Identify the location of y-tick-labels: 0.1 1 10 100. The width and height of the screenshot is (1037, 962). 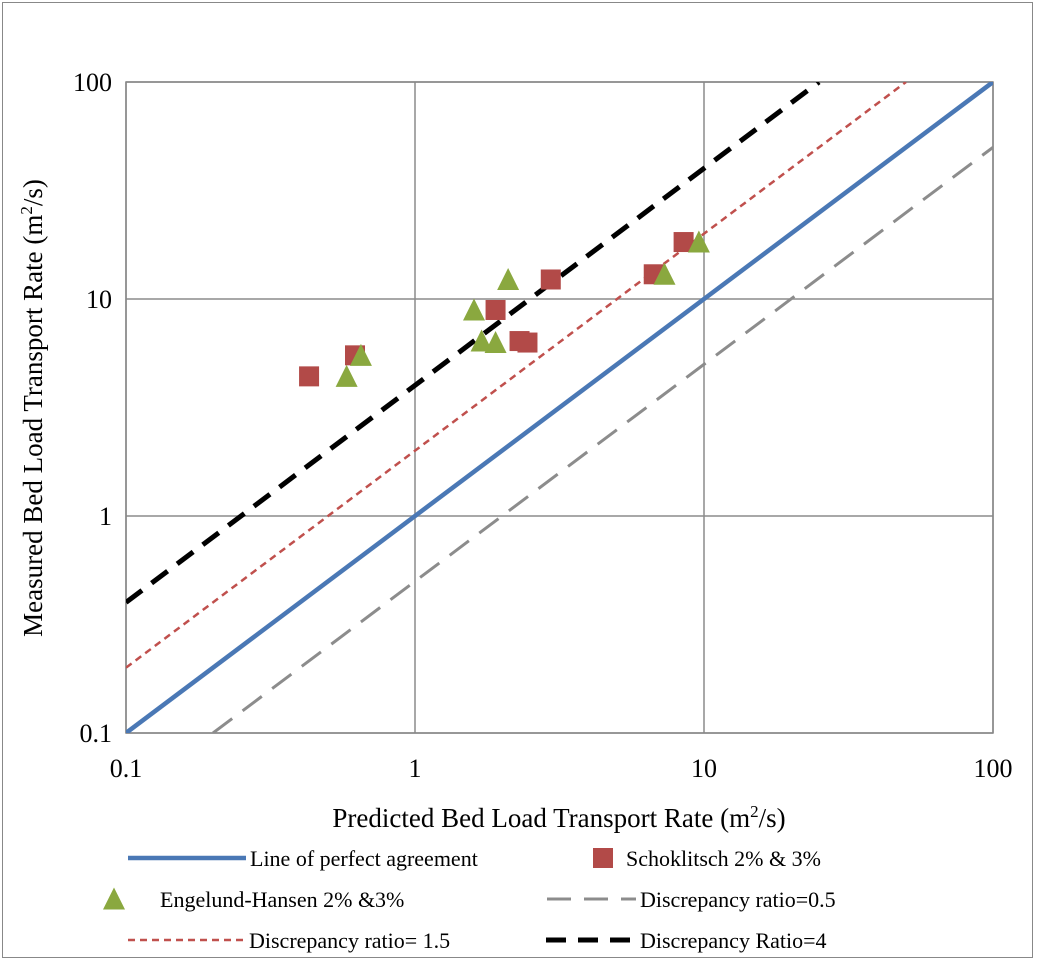
(92, 408).